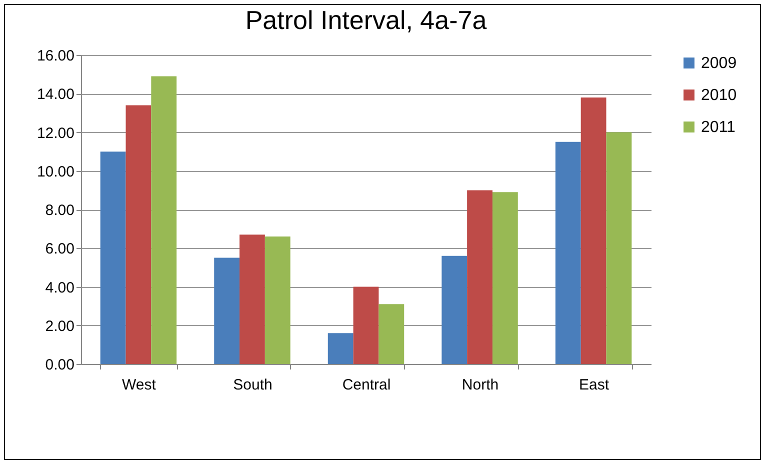  I want to click on x-tick-label: Central, so click(366, 385).